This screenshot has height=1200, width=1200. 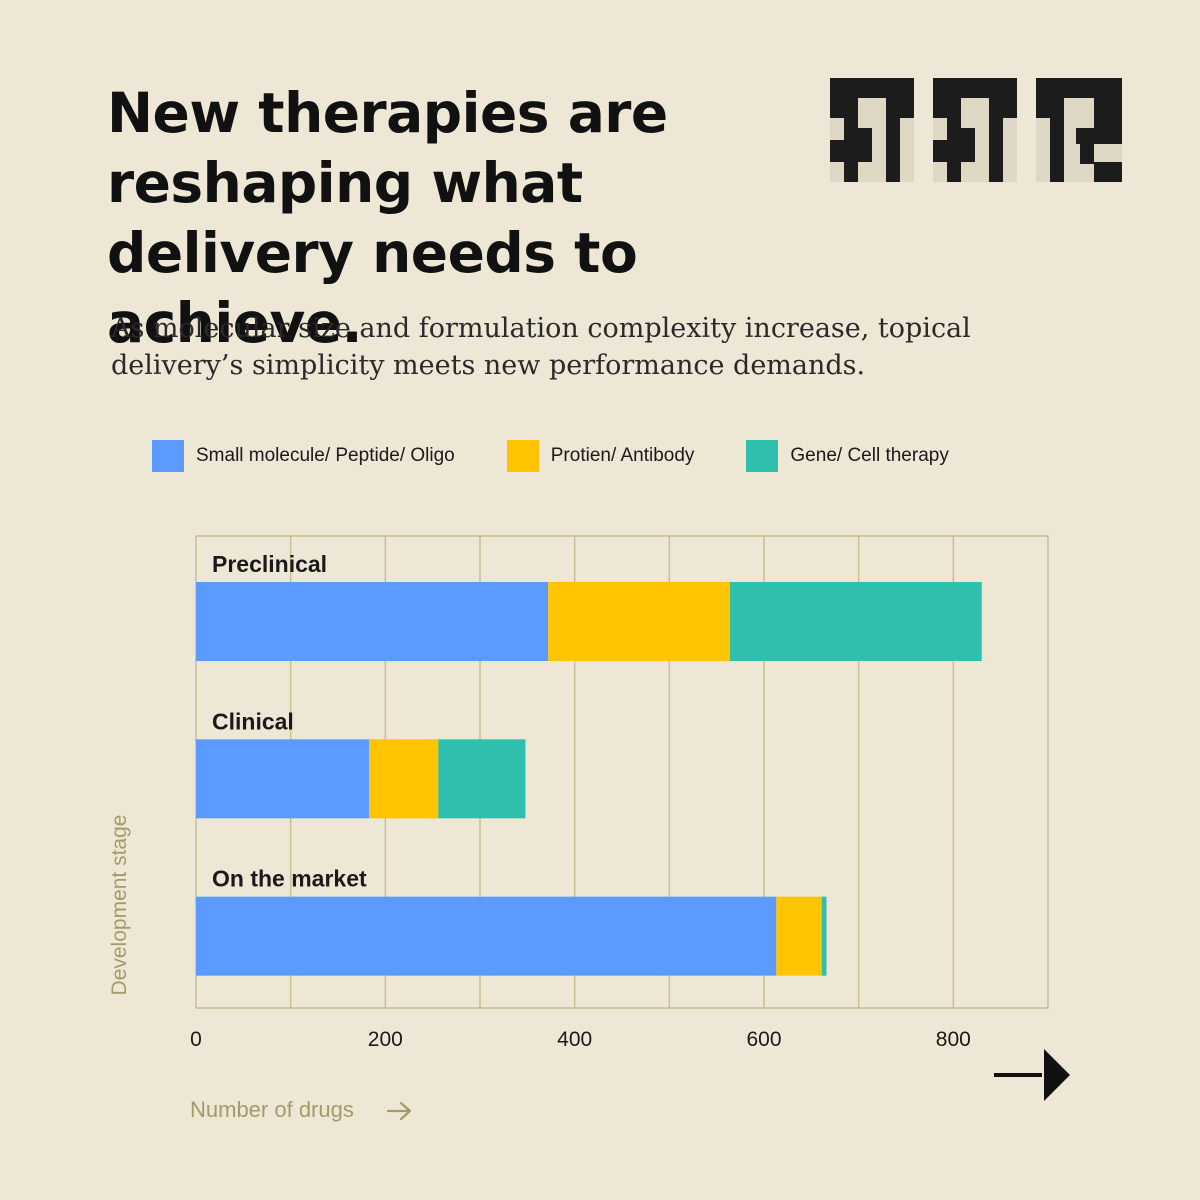 I want to click on x-axis-label: Number of drugs, so click(x=272, y=1109).